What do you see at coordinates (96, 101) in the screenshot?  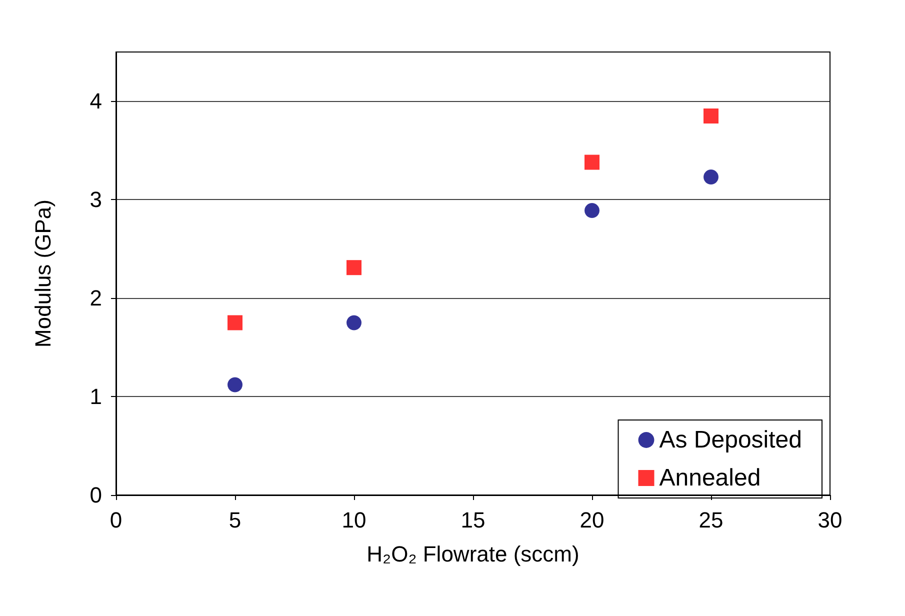 I see `y-tick-label: 4` at bounding box center [96, 101].